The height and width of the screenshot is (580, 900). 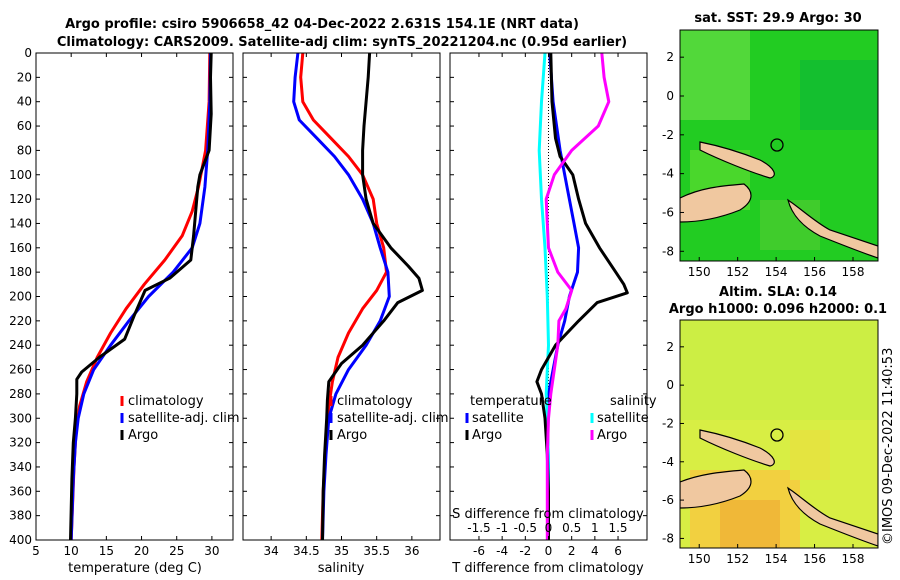 I want to click on s-tick-label: -1, so click(x=502, y=528).